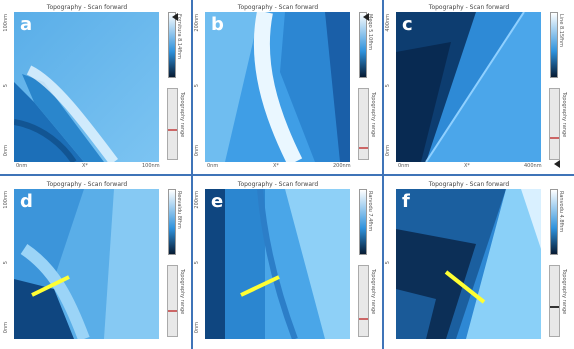  What do you see at coordinates (407, 24) in the screenshot?
I see `panel-letter: c` at bounding box center [407, 24].